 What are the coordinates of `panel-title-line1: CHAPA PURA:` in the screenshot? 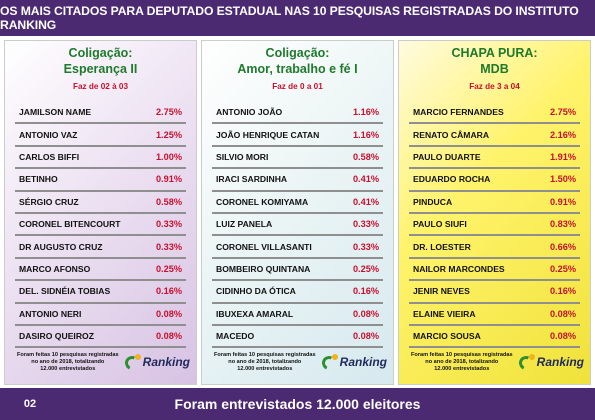 It's located at (494, 53).